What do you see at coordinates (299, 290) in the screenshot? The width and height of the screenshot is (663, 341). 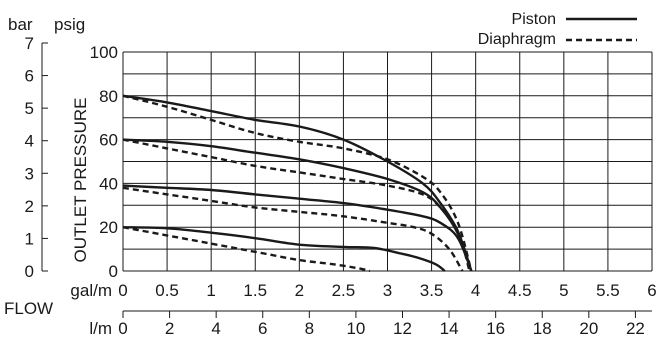 I see `gpm-tick-label-4: 2` at bounding box center [299, 290].